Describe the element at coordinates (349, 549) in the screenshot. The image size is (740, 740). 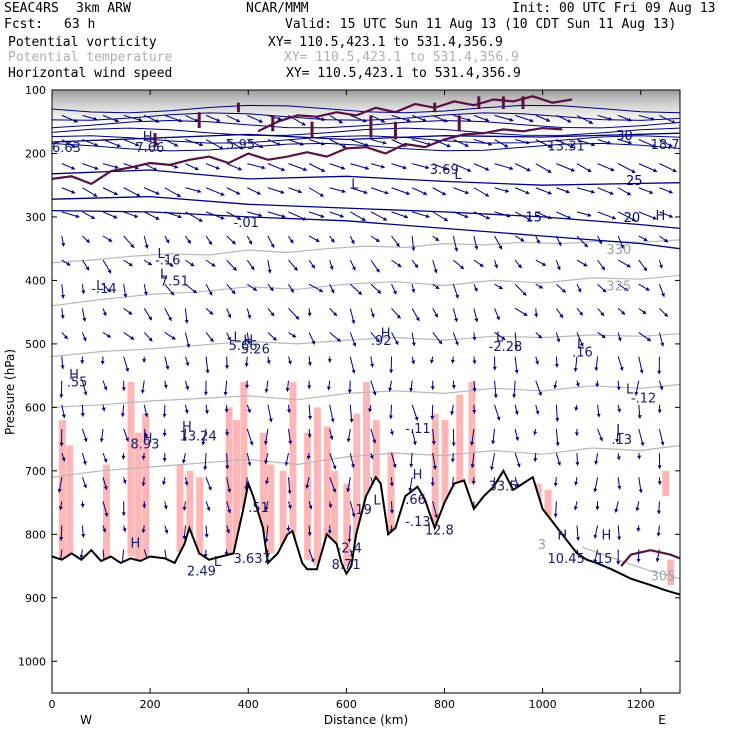
I see `pv-contour-label: -2.4` at that location.